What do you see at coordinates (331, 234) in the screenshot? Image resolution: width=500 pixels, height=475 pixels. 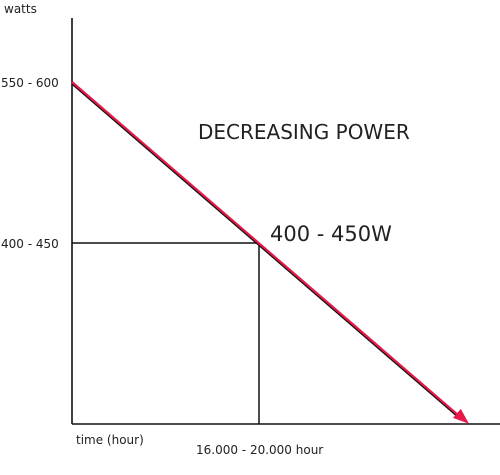 I see `data-annotation: 400 - 450W` at bounding box center [331, 234].